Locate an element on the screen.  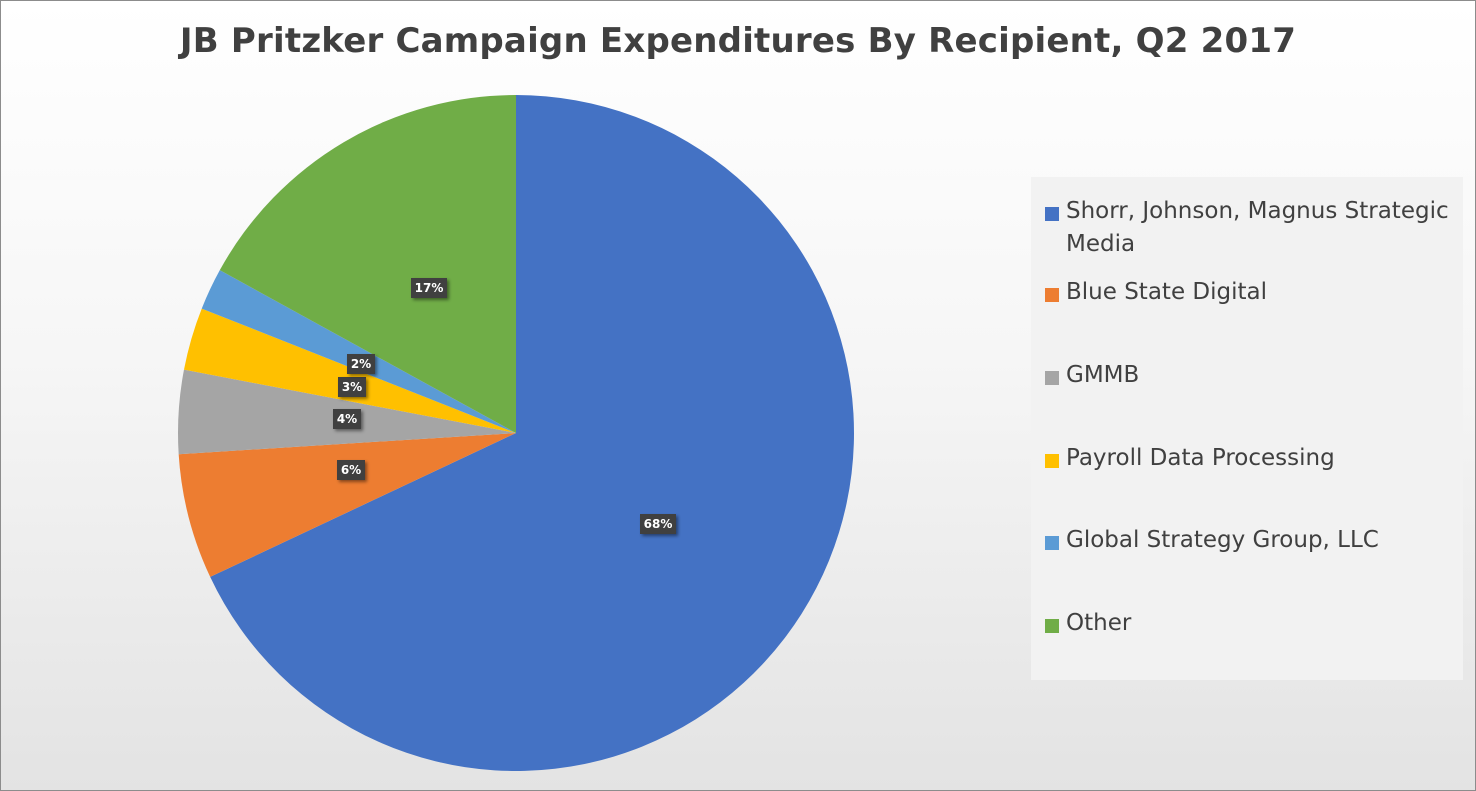
data-label-text: 3% is located at coordinates (352, 387).